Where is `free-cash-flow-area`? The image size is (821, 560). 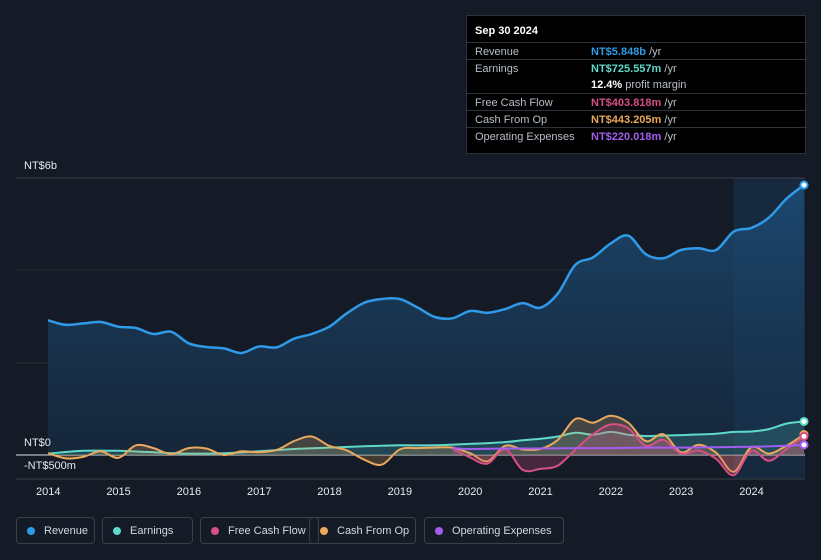 free-cash-flow-area is located at coordinates (628, 450).